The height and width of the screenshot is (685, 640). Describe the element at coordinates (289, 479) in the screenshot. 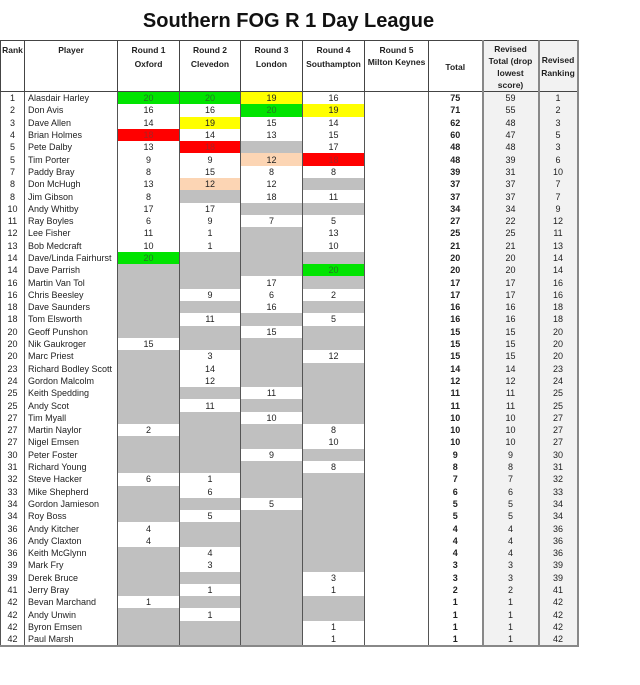

I see `table-row: 32 Steve Hacker 6 1 7 7 32` at that location.